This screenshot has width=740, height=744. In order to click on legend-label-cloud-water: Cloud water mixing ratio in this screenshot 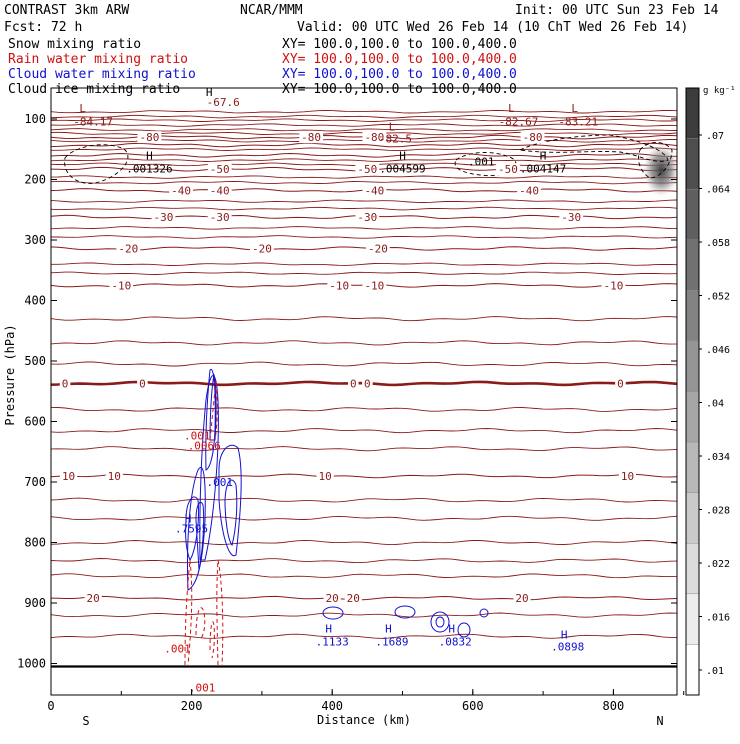, I will do `click(102, 74)`.